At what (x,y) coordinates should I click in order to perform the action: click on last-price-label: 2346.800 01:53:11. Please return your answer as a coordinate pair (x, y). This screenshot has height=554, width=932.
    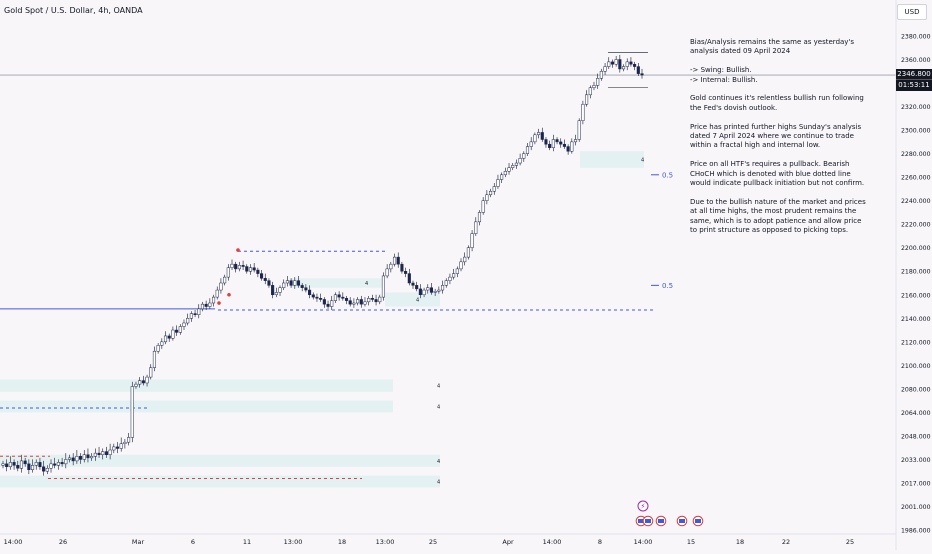
    Looking at the image, I should click on (914, 80).